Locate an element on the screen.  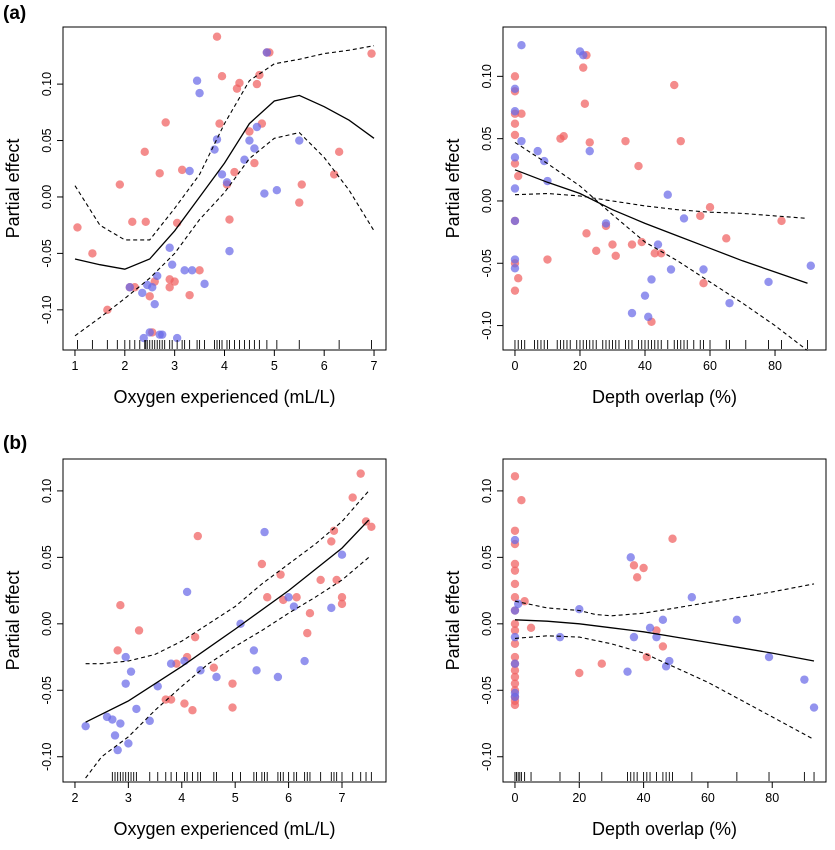
x-tick-label: 80 is located at coordinates (775, 366).